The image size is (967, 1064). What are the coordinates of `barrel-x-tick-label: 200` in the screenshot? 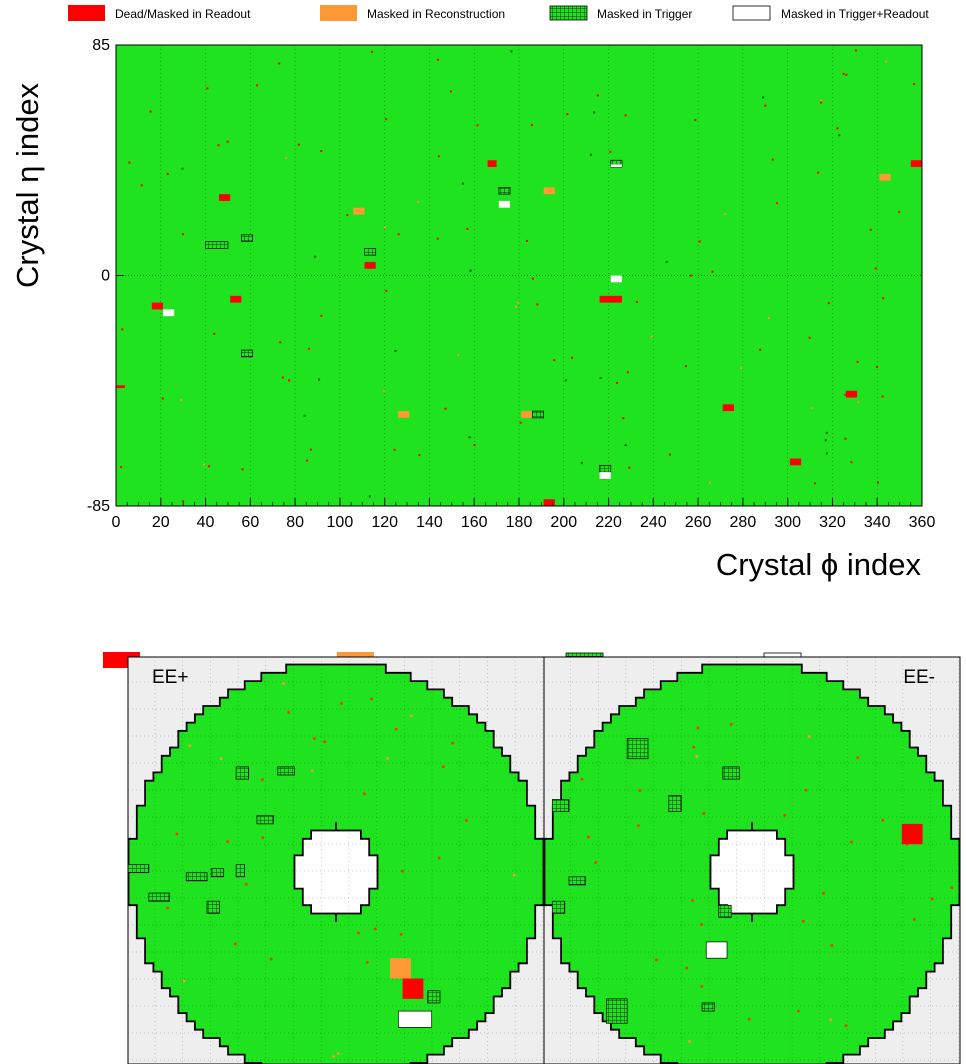 It's located at (563, 522).